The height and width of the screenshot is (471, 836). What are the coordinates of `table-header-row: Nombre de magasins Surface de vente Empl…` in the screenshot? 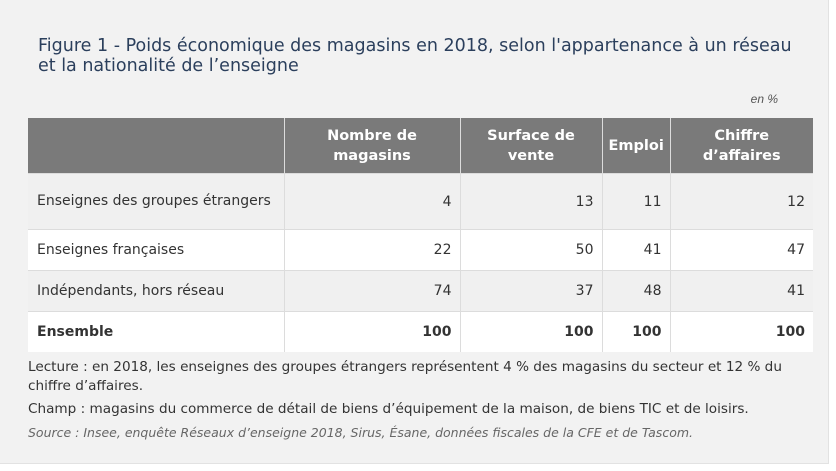 It's located at (420, 146).